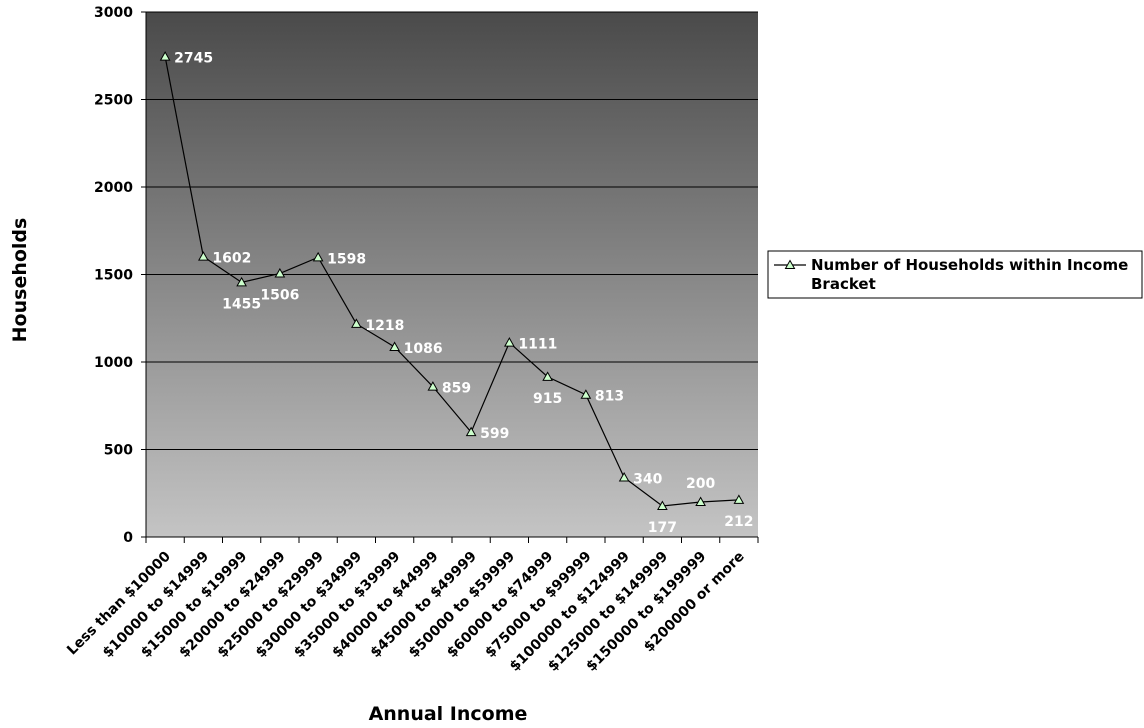  I want to click on data-label: 1086, so click(423, 349).